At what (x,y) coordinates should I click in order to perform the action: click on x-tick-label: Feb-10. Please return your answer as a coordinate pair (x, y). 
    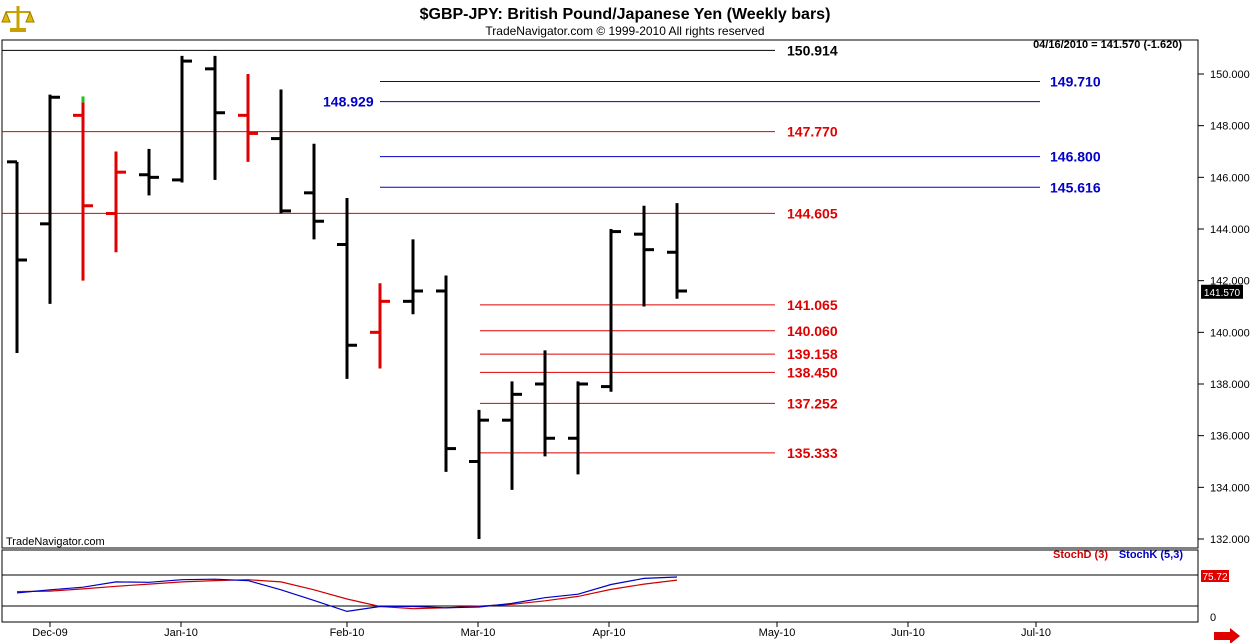
    Looking at the image, I should click on (347, 633).